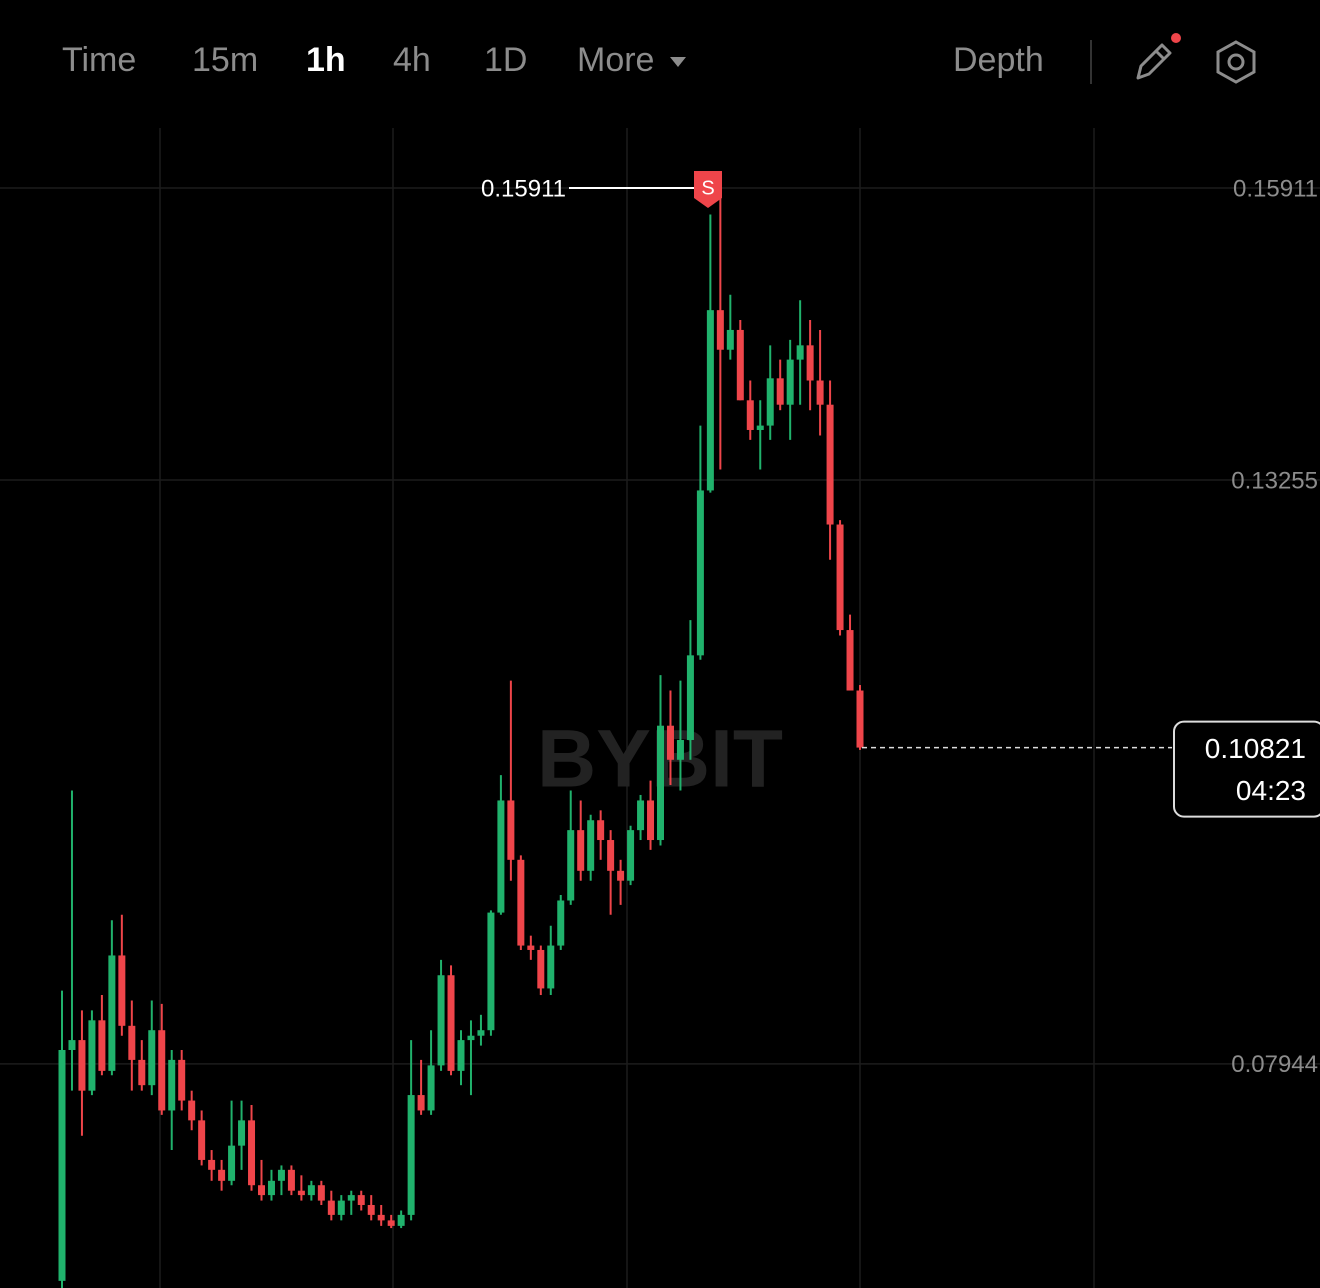  I want to click on interval-tab: Time, so click(99, 60).